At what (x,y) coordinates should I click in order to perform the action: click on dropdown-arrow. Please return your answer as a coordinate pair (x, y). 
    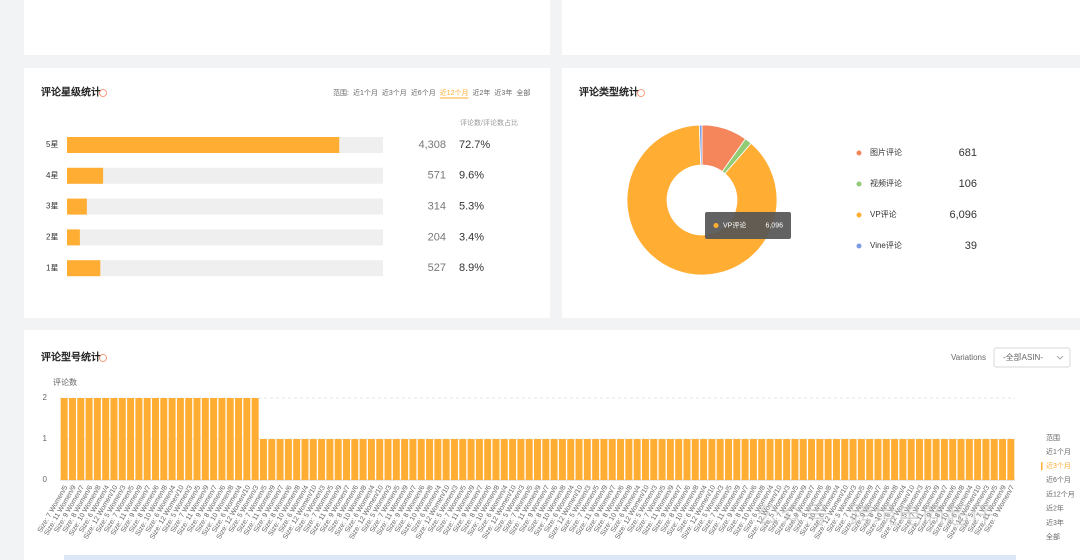
    Looking at the image, I should click on (1060, 357).